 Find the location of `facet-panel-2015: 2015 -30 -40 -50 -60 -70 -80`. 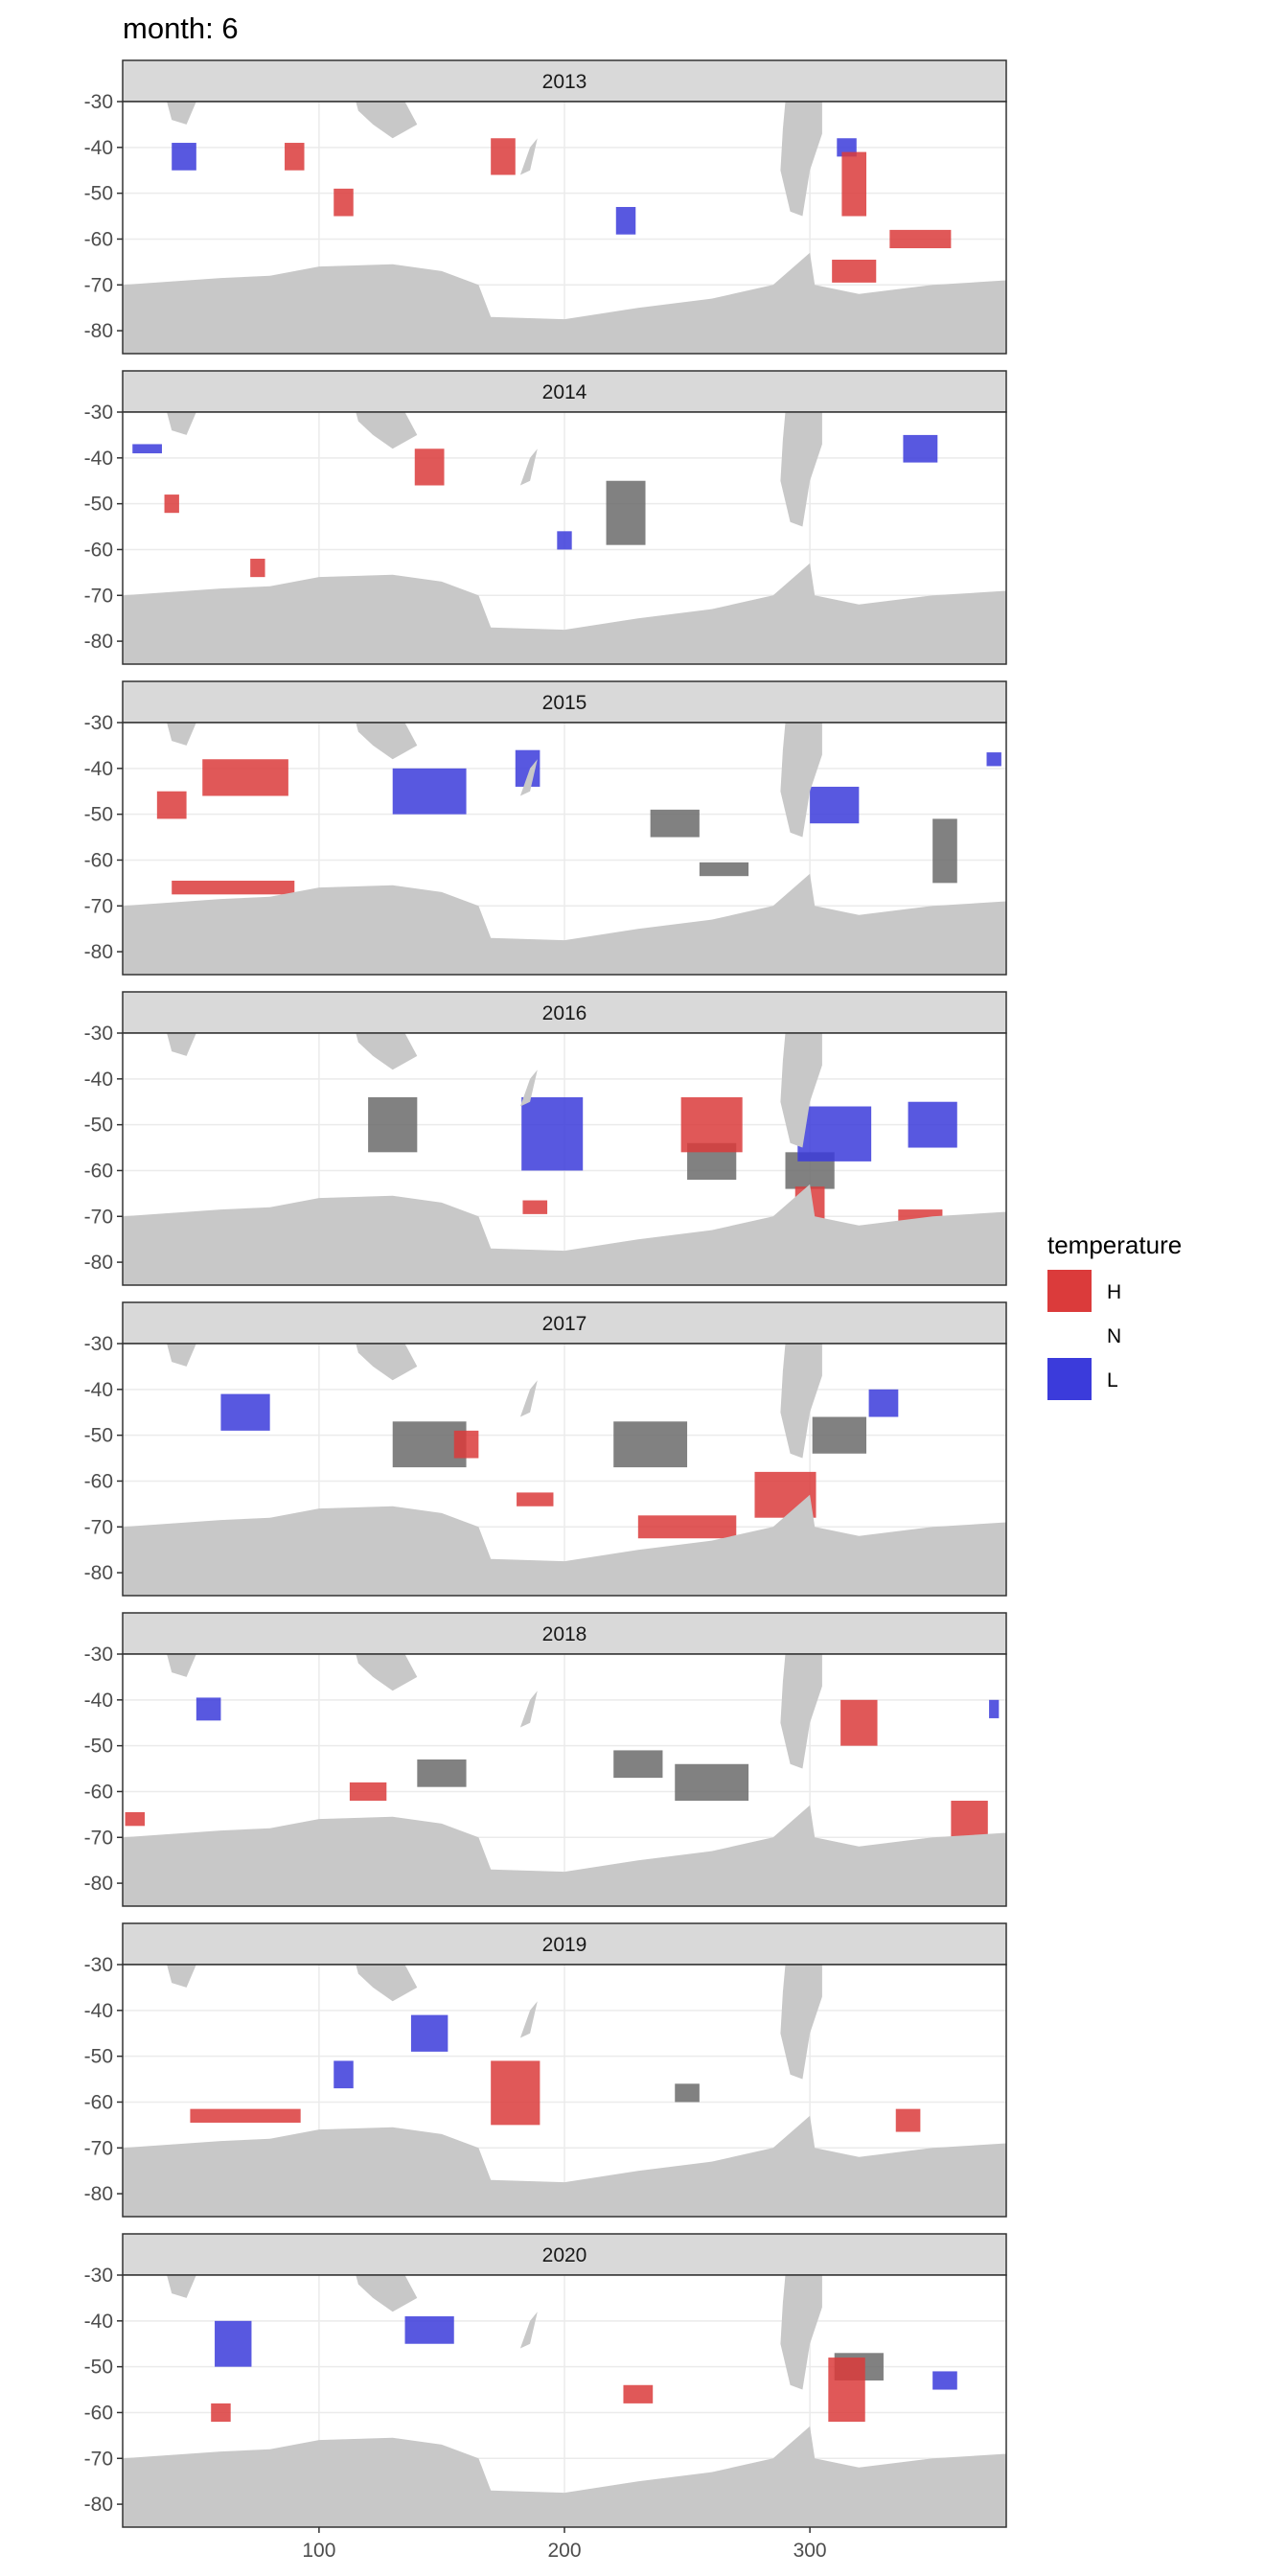

facet-panel-2015: 2015 -30 -40 -50 -60 -70 -80 is located at coordinates (545, 828).